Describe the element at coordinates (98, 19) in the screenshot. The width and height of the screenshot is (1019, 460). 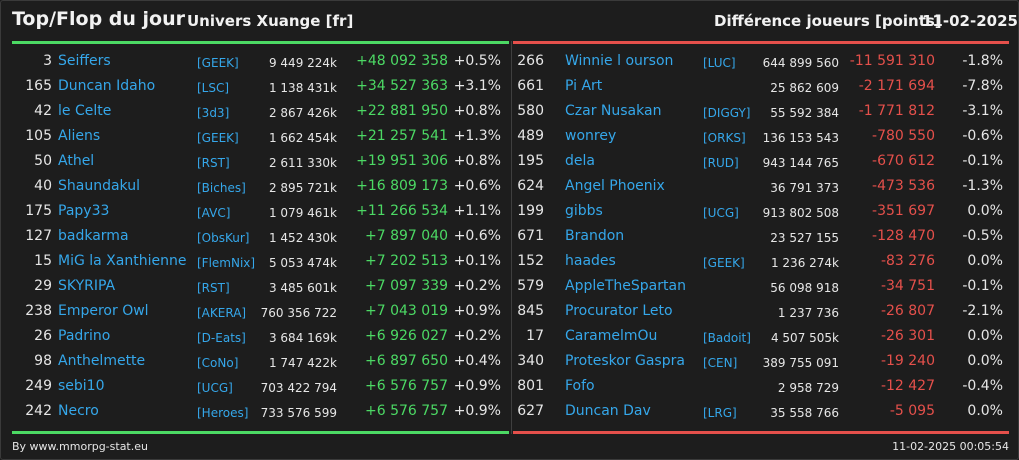
I see `page-title: Top/Flop du jour` at that location.